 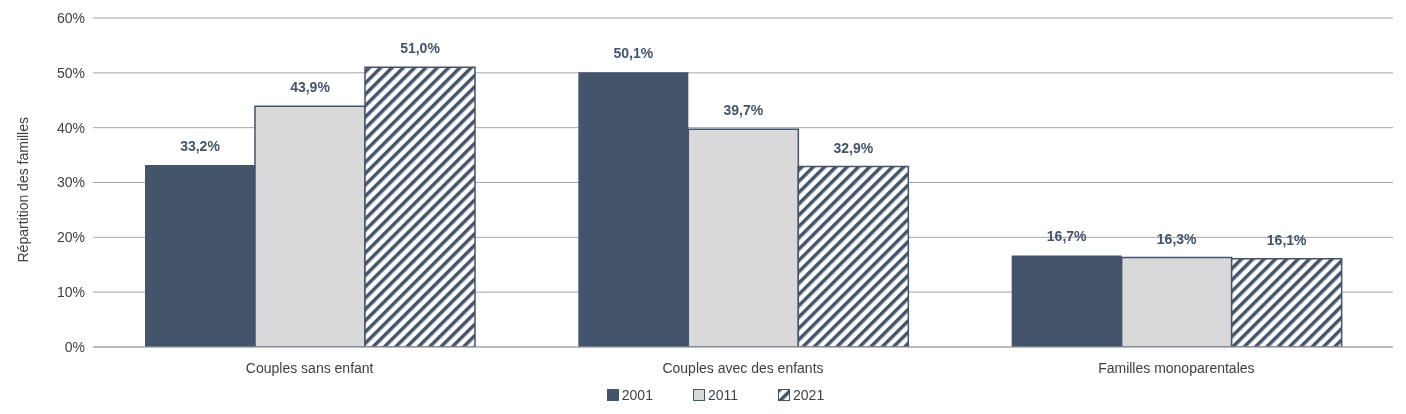 I want to click on legend-label: 2011, so click(x=722, y=395).